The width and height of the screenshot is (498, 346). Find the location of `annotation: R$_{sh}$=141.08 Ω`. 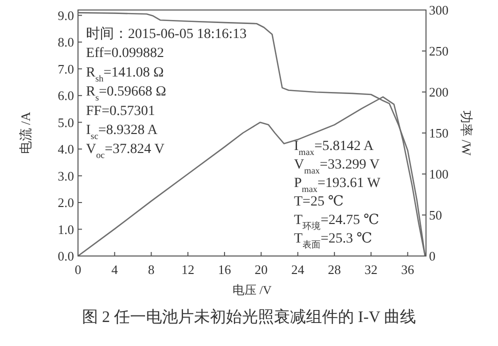

annotation: R$_{sh}$=141.08 Ω is located at coordinates (125, 74).